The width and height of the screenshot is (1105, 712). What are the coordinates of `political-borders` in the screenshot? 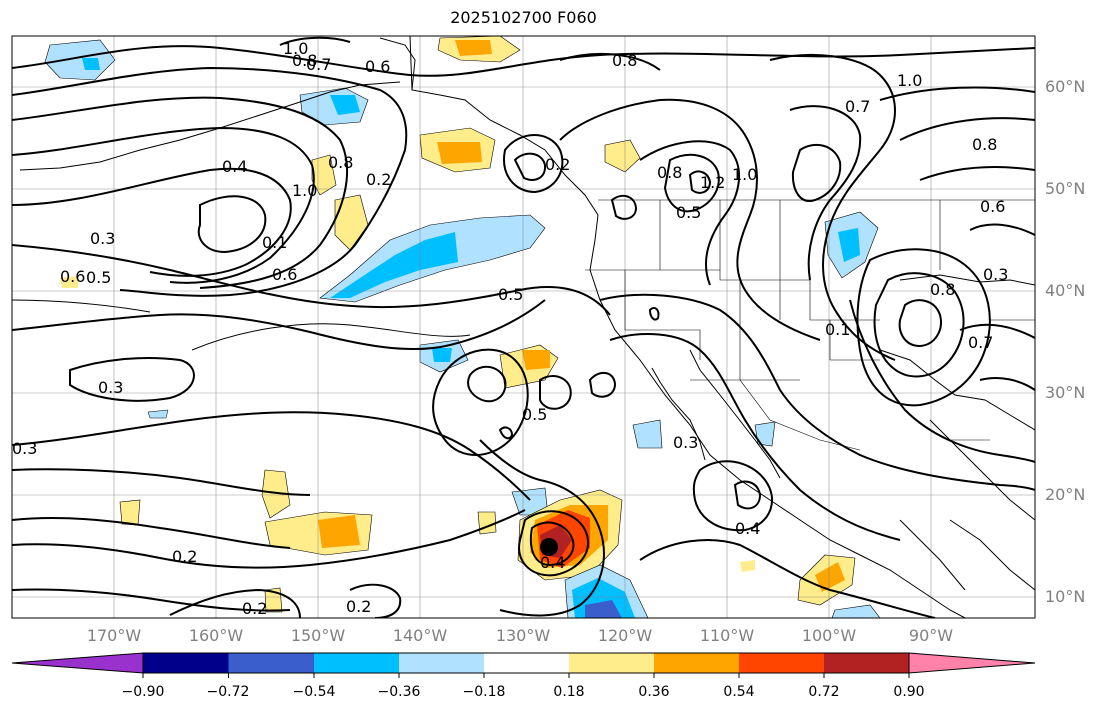 It's located at (810, 325).